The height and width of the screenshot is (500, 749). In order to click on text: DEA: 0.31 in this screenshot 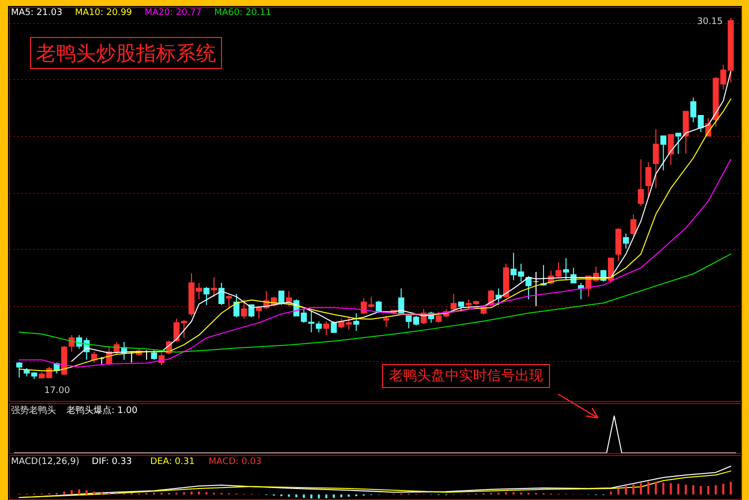, I will do `click(172, 462)`.